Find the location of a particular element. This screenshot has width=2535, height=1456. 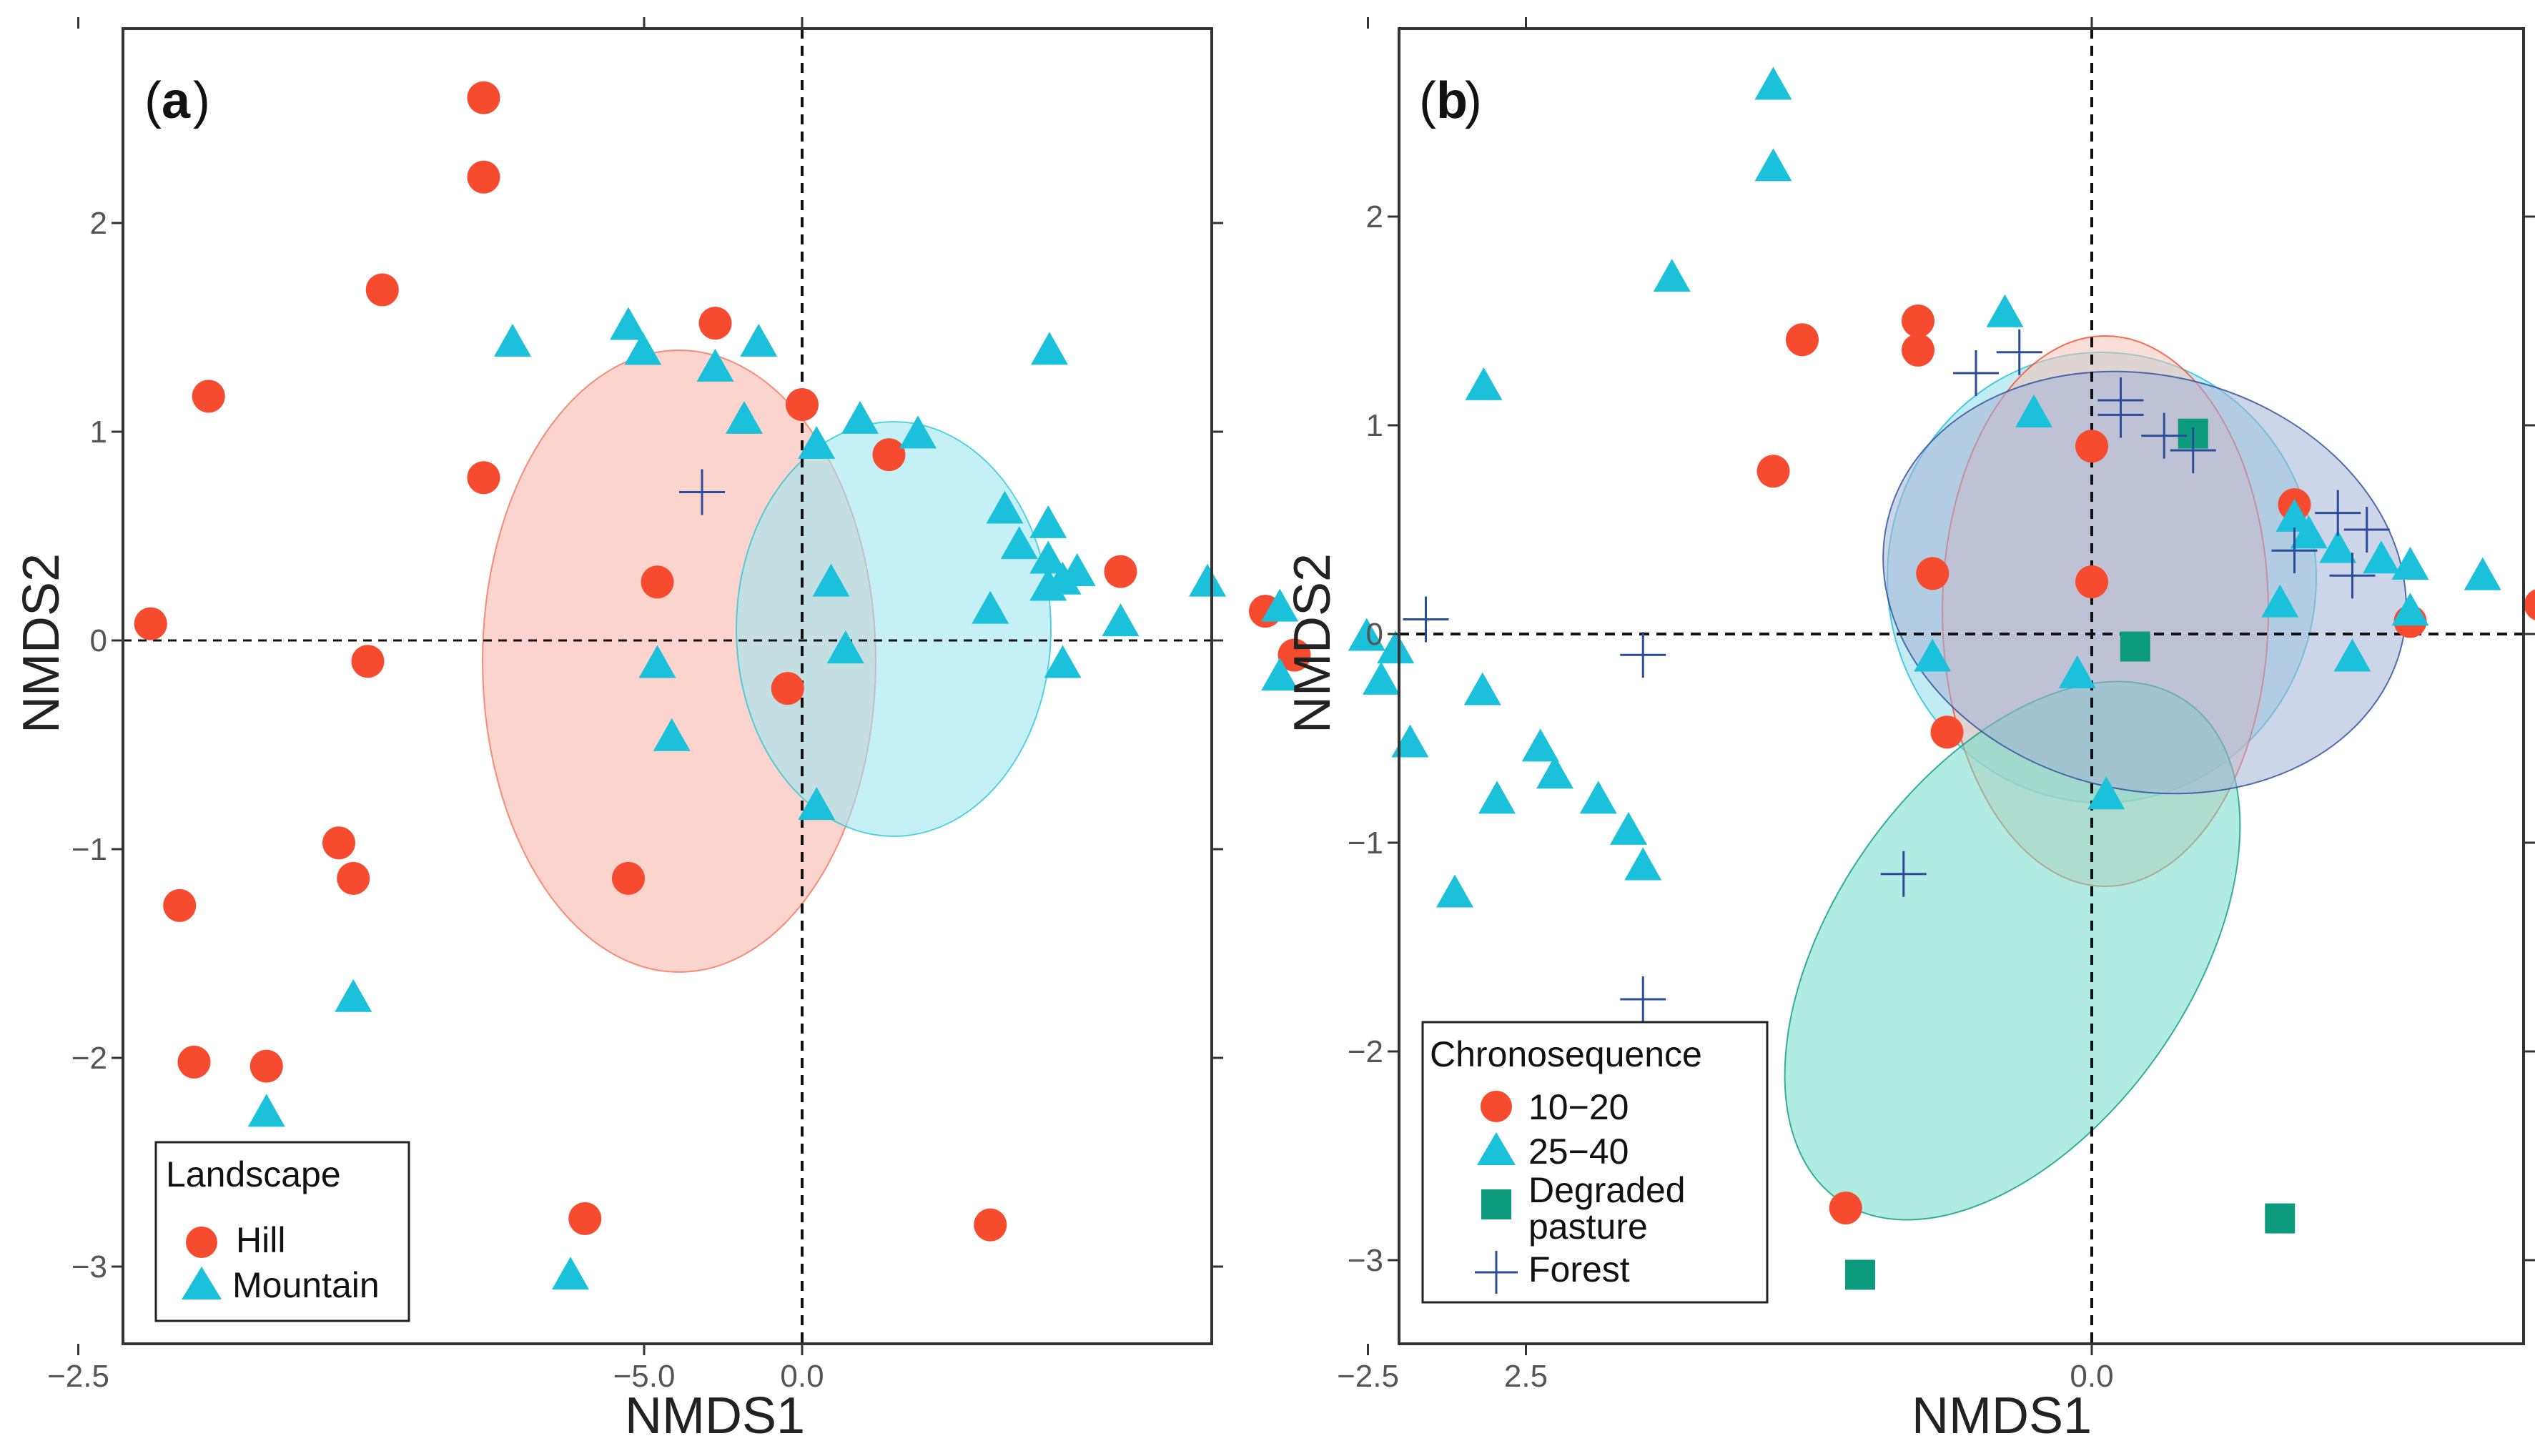

panel-b-ytick-label-5: 1 is located at coordinates (1374, 425).